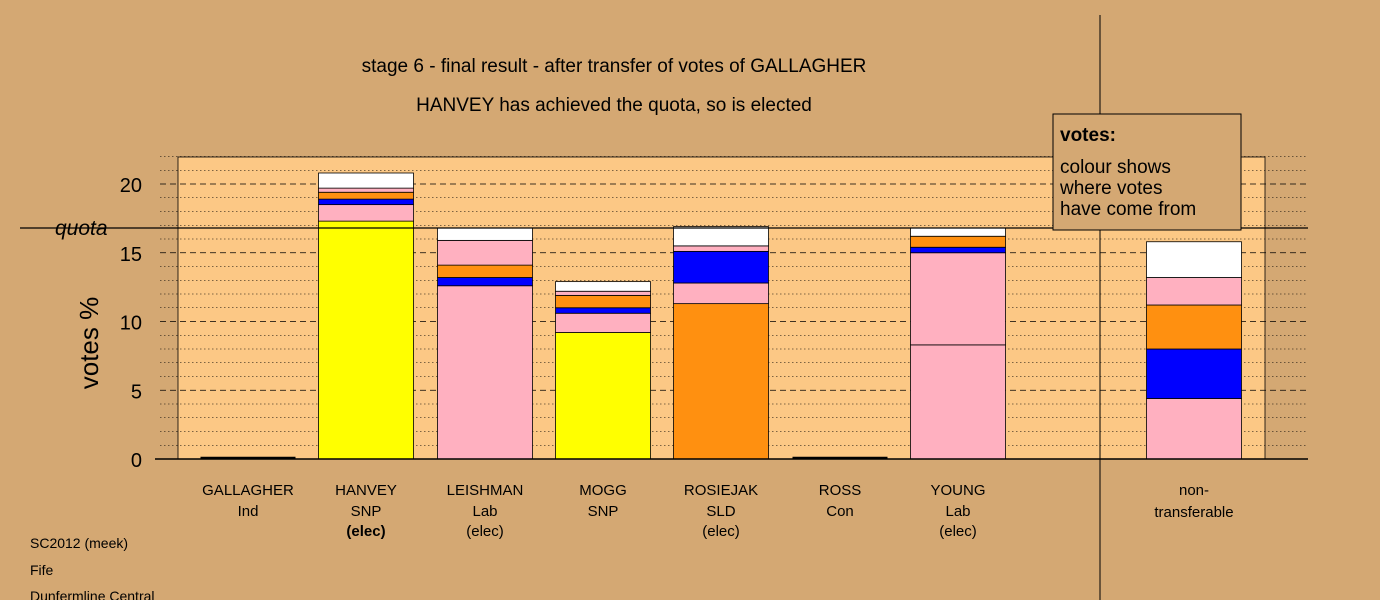 This screenshot has height=600, width=1380. What do you see at coordinates (131, 255) in the screenshot?
I see `y-tick-label: 15` at bounding box center [131, 255].